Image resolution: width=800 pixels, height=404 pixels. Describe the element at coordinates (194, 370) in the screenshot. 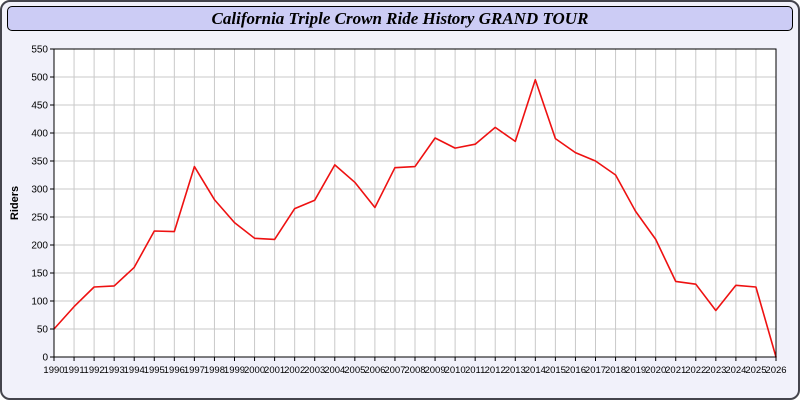

I see `x-tick-label: 1997` at that location.